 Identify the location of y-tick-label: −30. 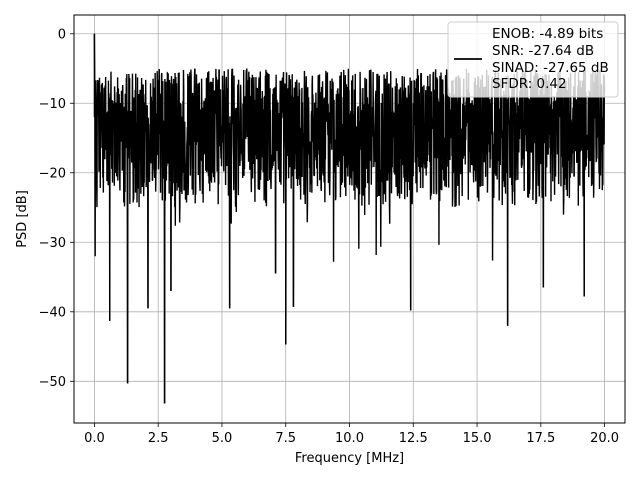
(52, 243).